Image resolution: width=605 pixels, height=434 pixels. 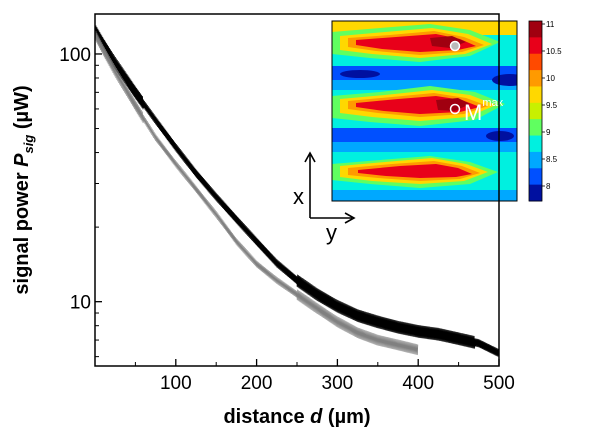 What do you see at coordinates (80, 303) in the screenshot?
I see `y-tick-label-10: 10` at bounding box center [80, 303].